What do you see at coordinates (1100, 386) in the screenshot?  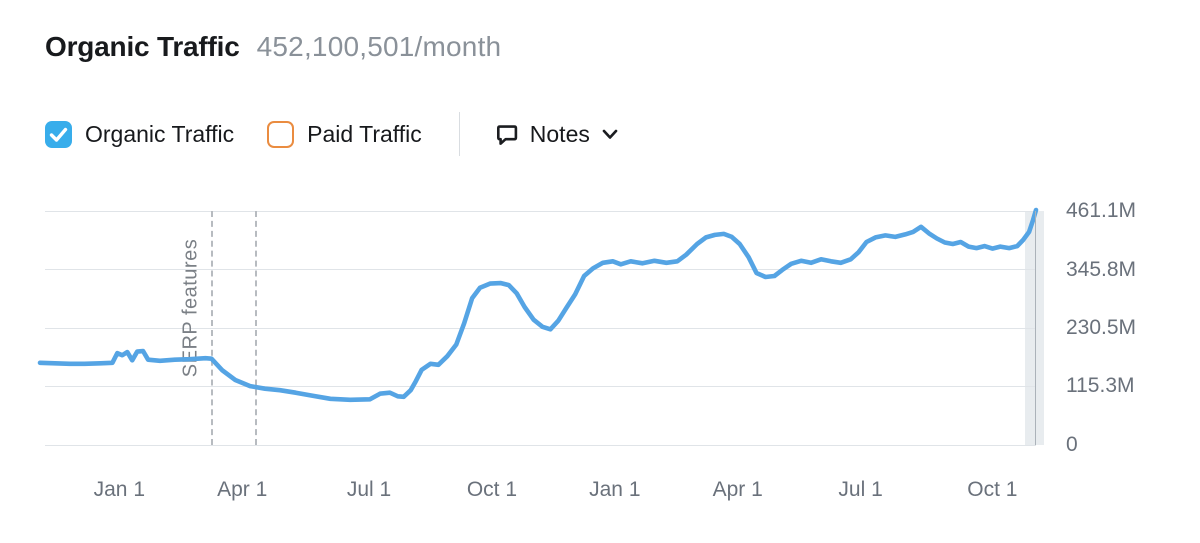 I see `y-tick-label: 115.3M` at bounding box center [1100, 386].